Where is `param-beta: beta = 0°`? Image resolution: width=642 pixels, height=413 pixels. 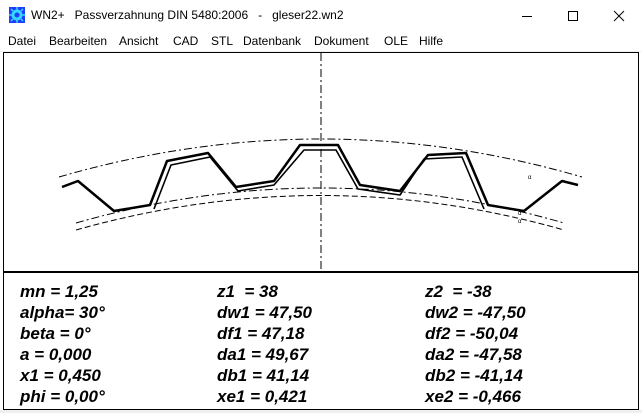 param-beta: beta = 0° is located at coordinates (55, 333).